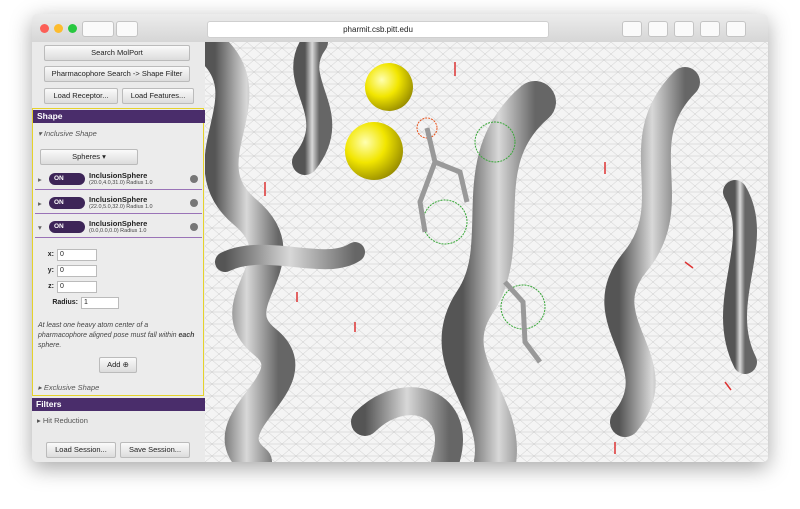  I want to click on note-end: sphere., so click(50, 345).